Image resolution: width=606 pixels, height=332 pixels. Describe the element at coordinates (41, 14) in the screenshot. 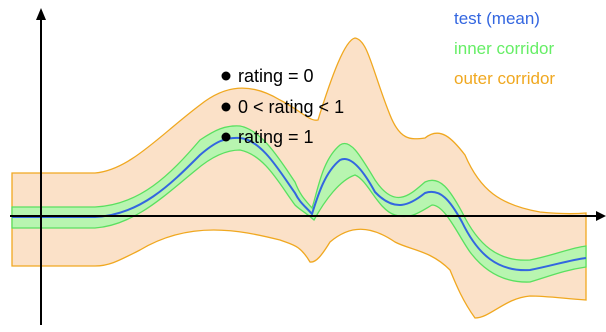

I see `y-axis-arrowhead` at that location.